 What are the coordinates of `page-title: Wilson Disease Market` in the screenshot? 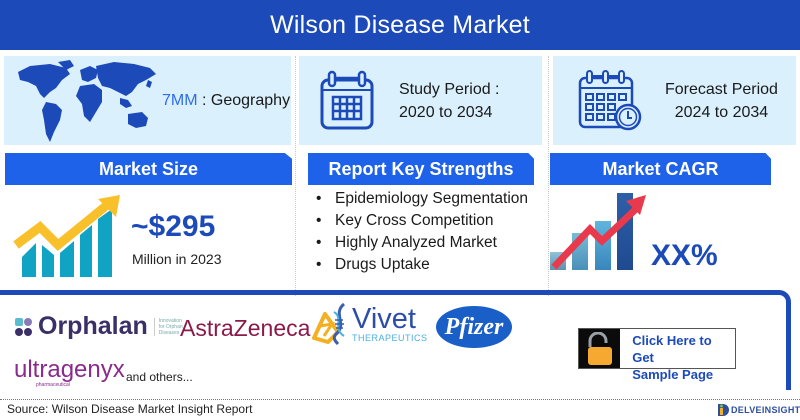 It's located at (400, 24).